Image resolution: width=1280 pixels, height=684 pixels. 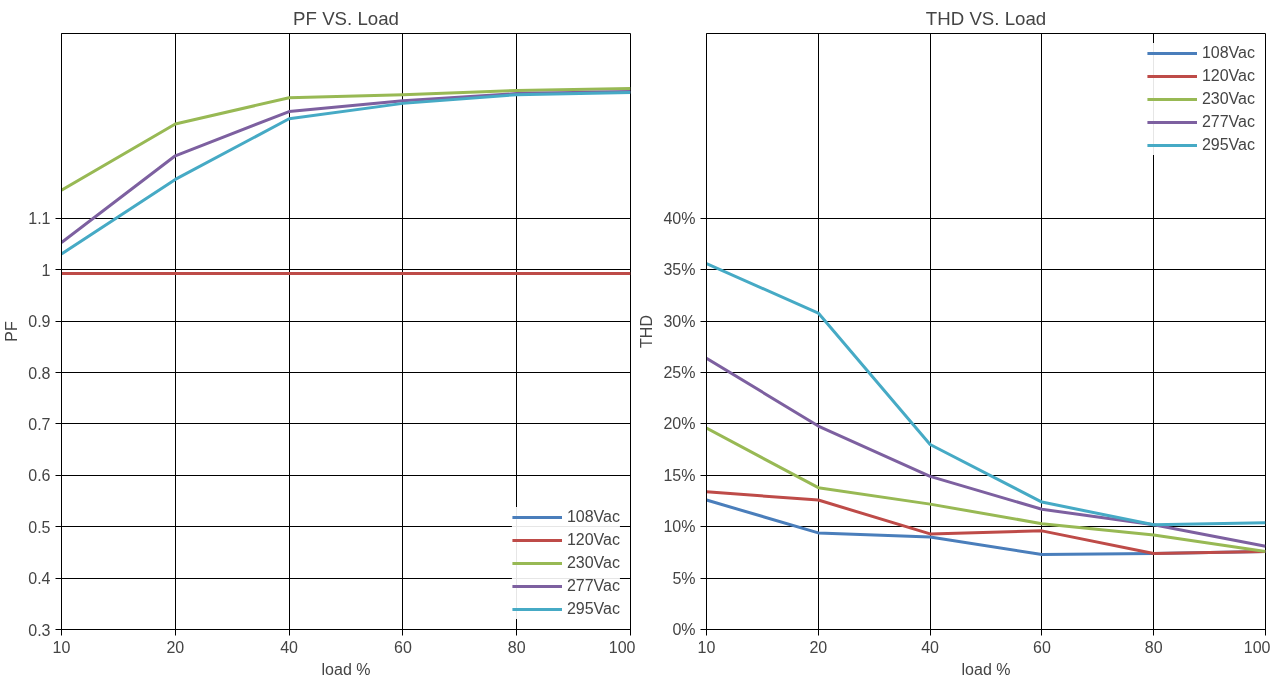 I want to click on y-tick-label: 20%, so click(x=679, y=424).